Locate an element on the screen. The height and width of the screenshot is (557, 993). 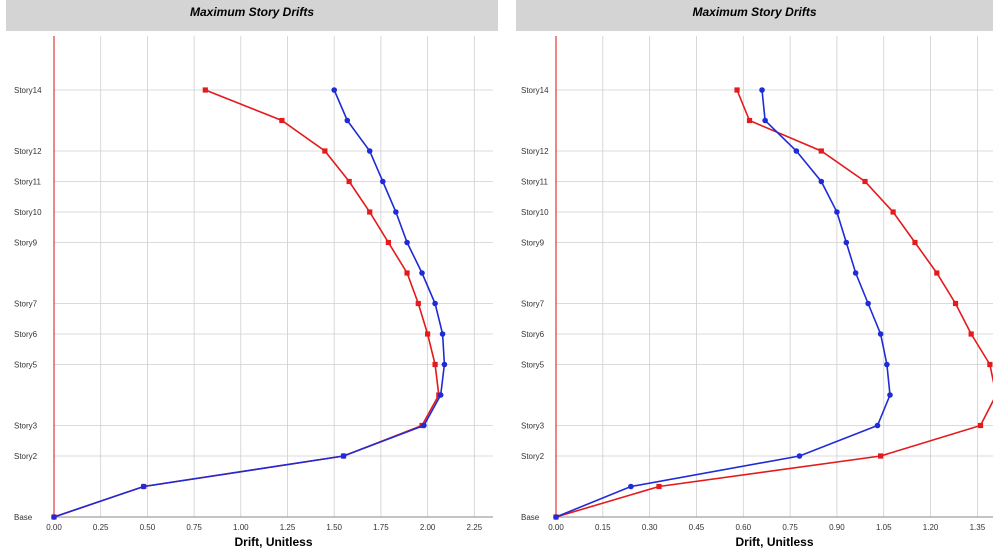
x-axis-label: Drift, Unitless is located at coordinates (774, 542).